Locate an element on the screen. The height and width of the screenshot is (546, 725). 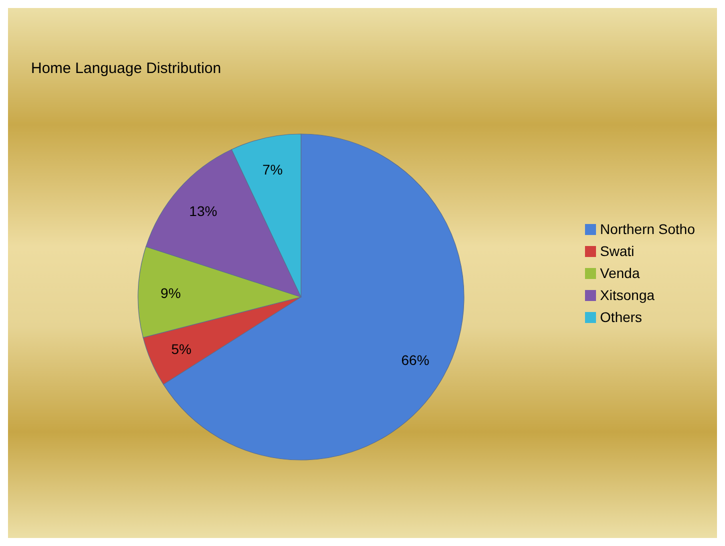
data-label: 13% is located at coordinates (203, 210).